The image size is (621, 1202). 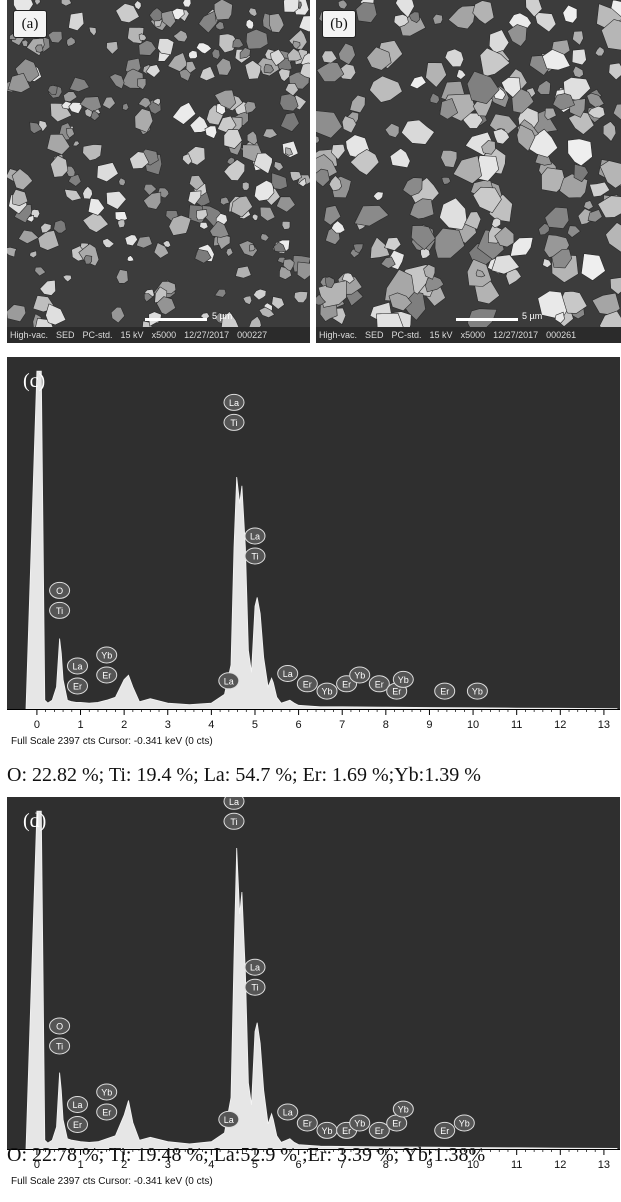 I want to click on x-tick-label: 4, so click(x=211, y=725).